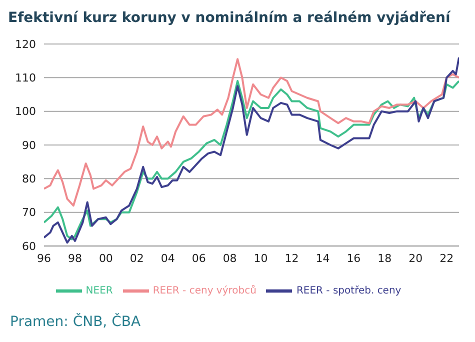 This screenshot has width=475, height=342. I want to click on y-tick-label: 120, so click(25, 44).